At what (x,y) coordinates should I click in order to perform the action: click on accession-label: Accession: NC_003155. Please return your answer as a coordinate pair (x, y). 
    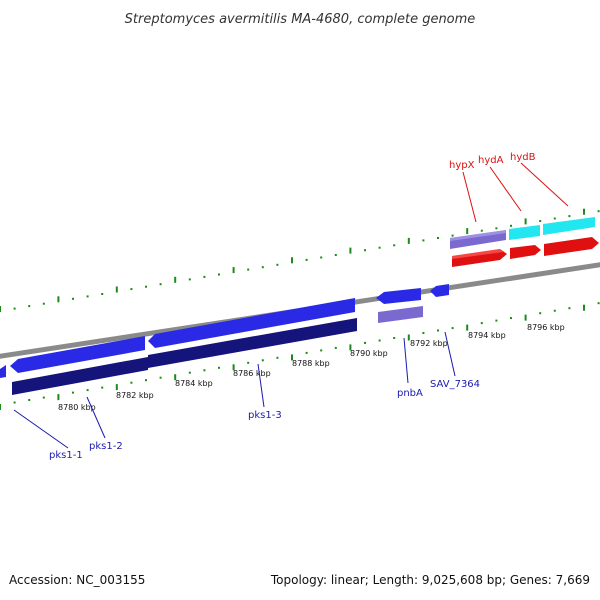
    Looking at the image, I should click on (77, 580).